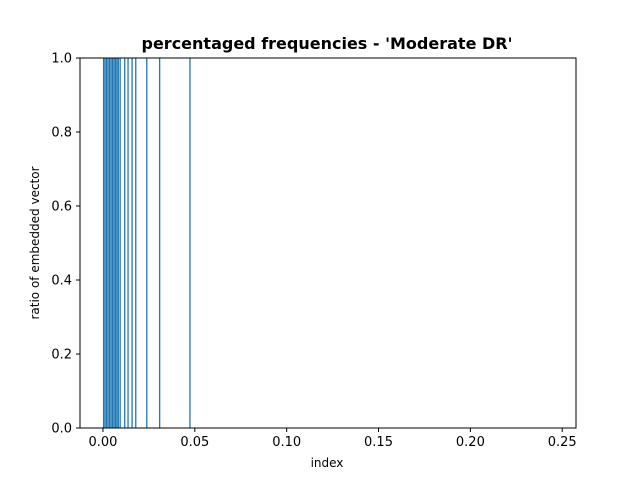  I want to click on y-tick-label: 1.0, so click(61, 59).